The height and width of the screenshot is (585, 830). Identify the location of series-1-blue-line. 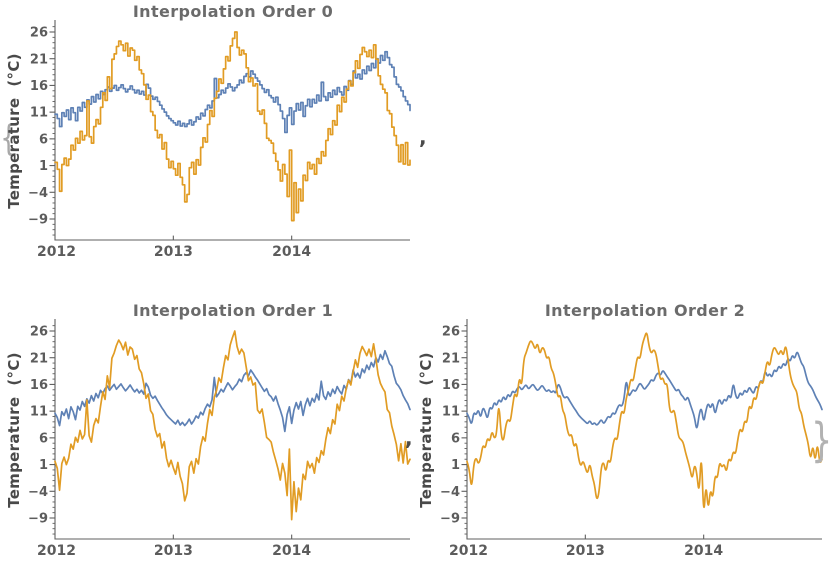
(232, 92).